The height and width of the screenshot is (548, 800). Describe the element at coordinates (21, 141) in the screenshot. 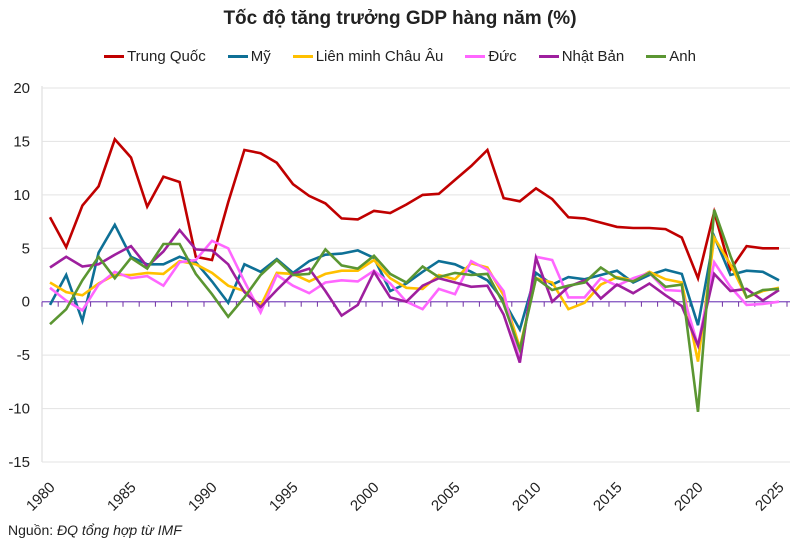

I see `y-tick-label: 15` at that location.